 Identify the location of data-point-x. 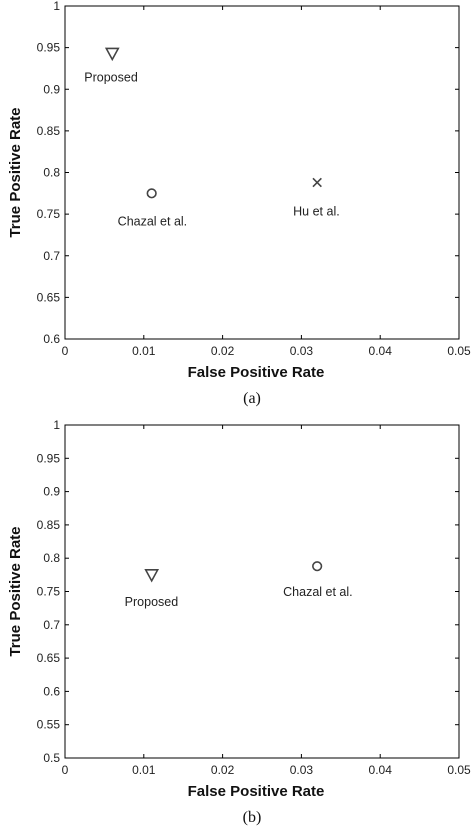
(317, 182).